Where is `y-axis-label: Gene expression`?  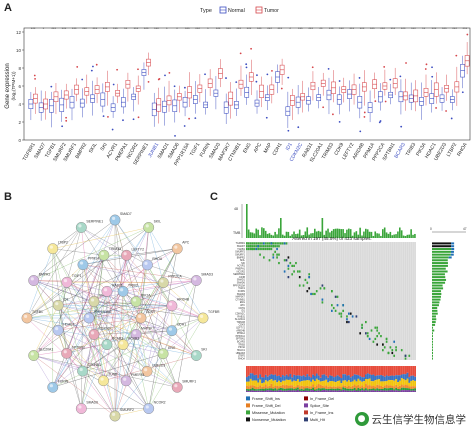
y-axis-label: Gene expression is located at coordinates (8, 85).